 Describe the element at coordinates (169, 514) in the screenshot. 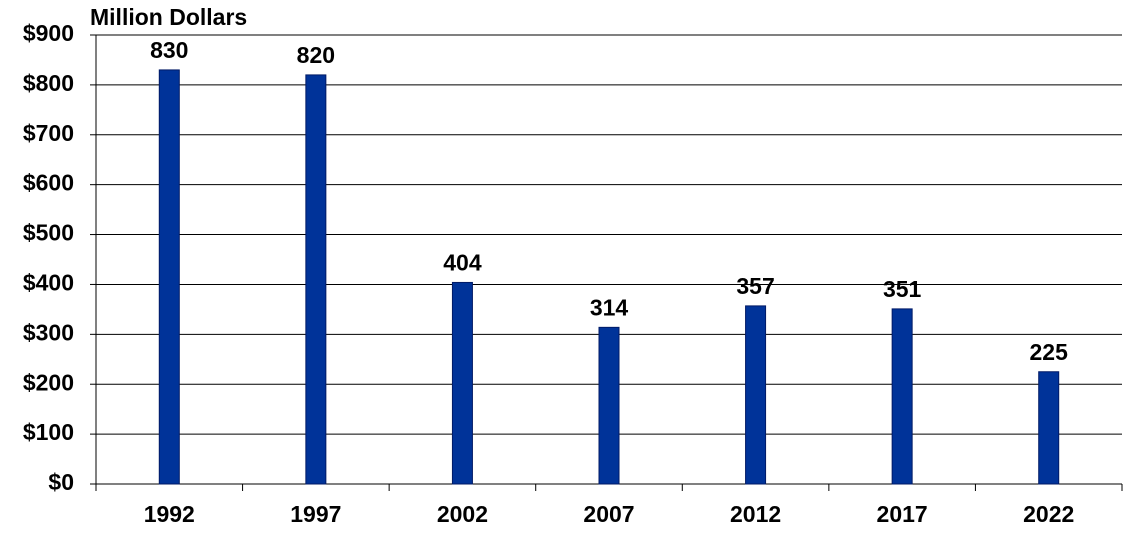

I see `x-tick-label: 1992` at that location.